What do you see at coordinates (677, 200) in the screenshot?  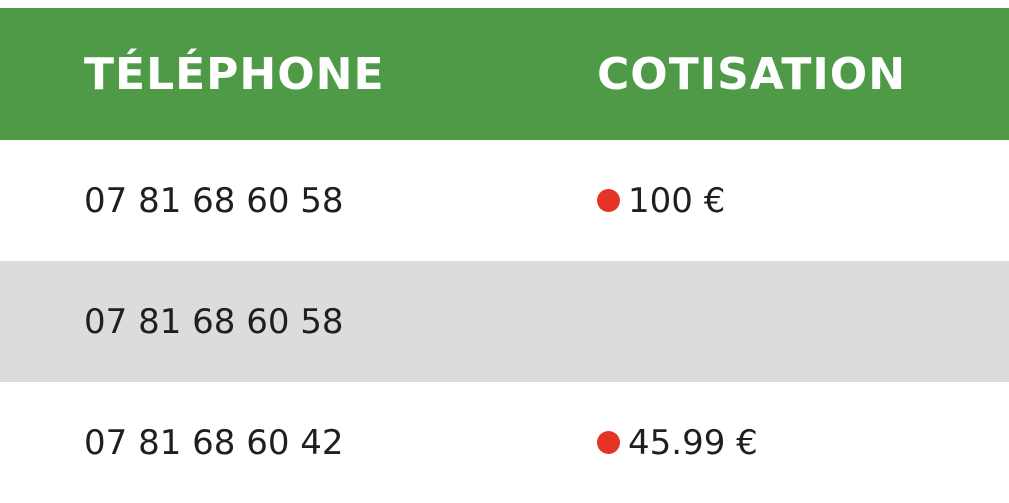 I see `cotisation-amount: 100 €` at bounding box center [677, 200].